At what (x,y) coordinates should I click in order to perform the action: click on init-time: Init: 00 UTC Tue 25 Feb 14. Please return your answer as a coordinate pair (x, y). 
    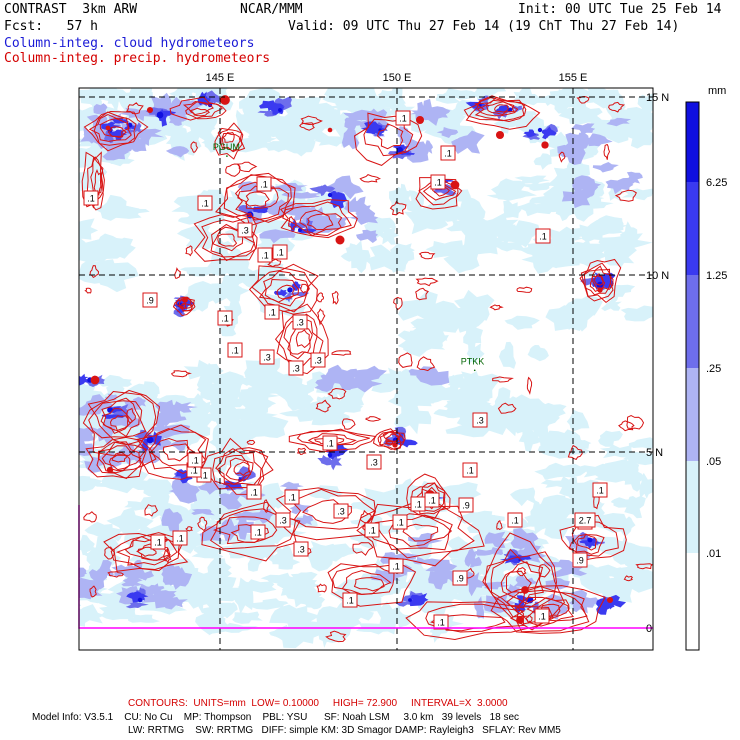
    Looking at the image, I should click on (620, 9).